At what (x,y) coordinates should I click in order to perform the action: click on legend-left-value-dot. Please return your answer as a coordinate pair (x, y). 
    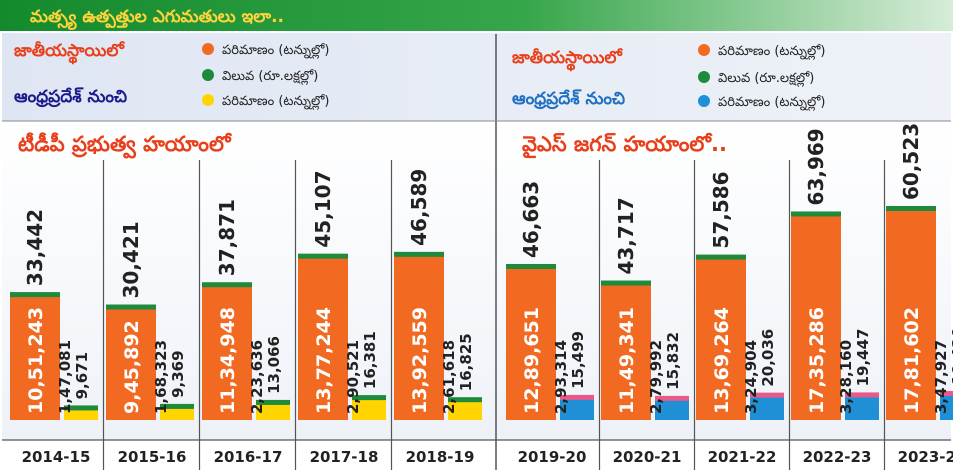
    Looking at the image, I should click on (208, 75).